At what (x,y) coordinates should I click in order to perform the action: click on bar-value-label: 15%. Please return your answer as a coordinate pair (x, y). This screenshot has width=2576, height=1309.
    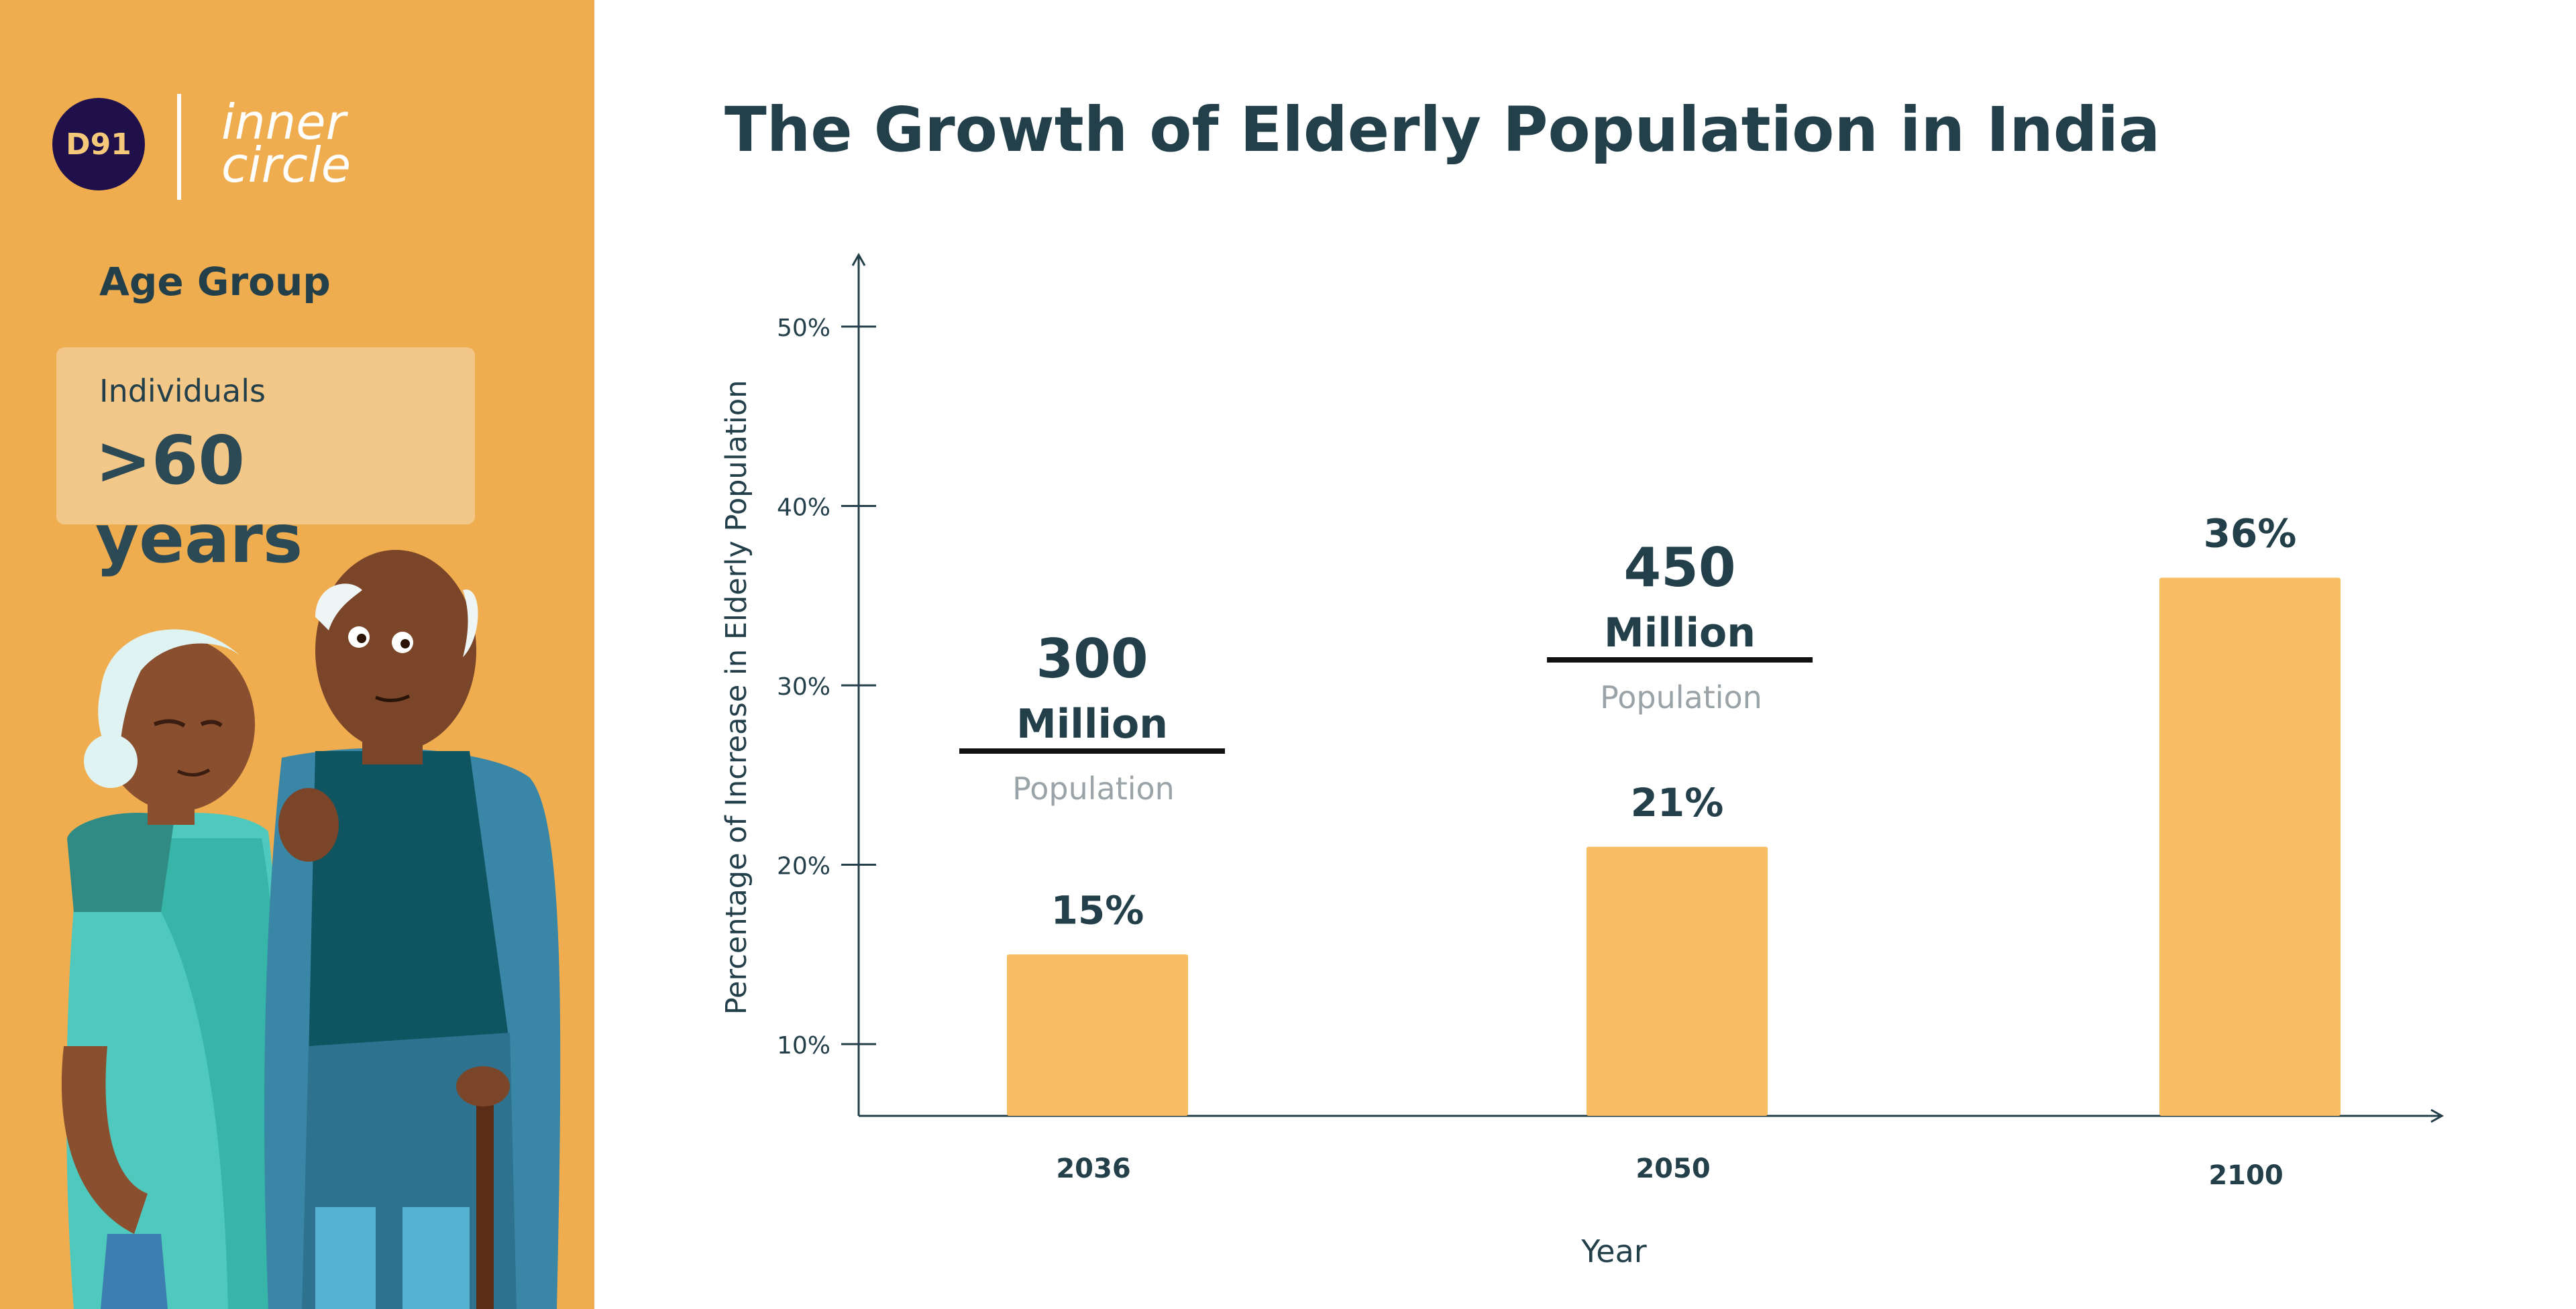
    Looking at the image, I should click on (1097, 910).